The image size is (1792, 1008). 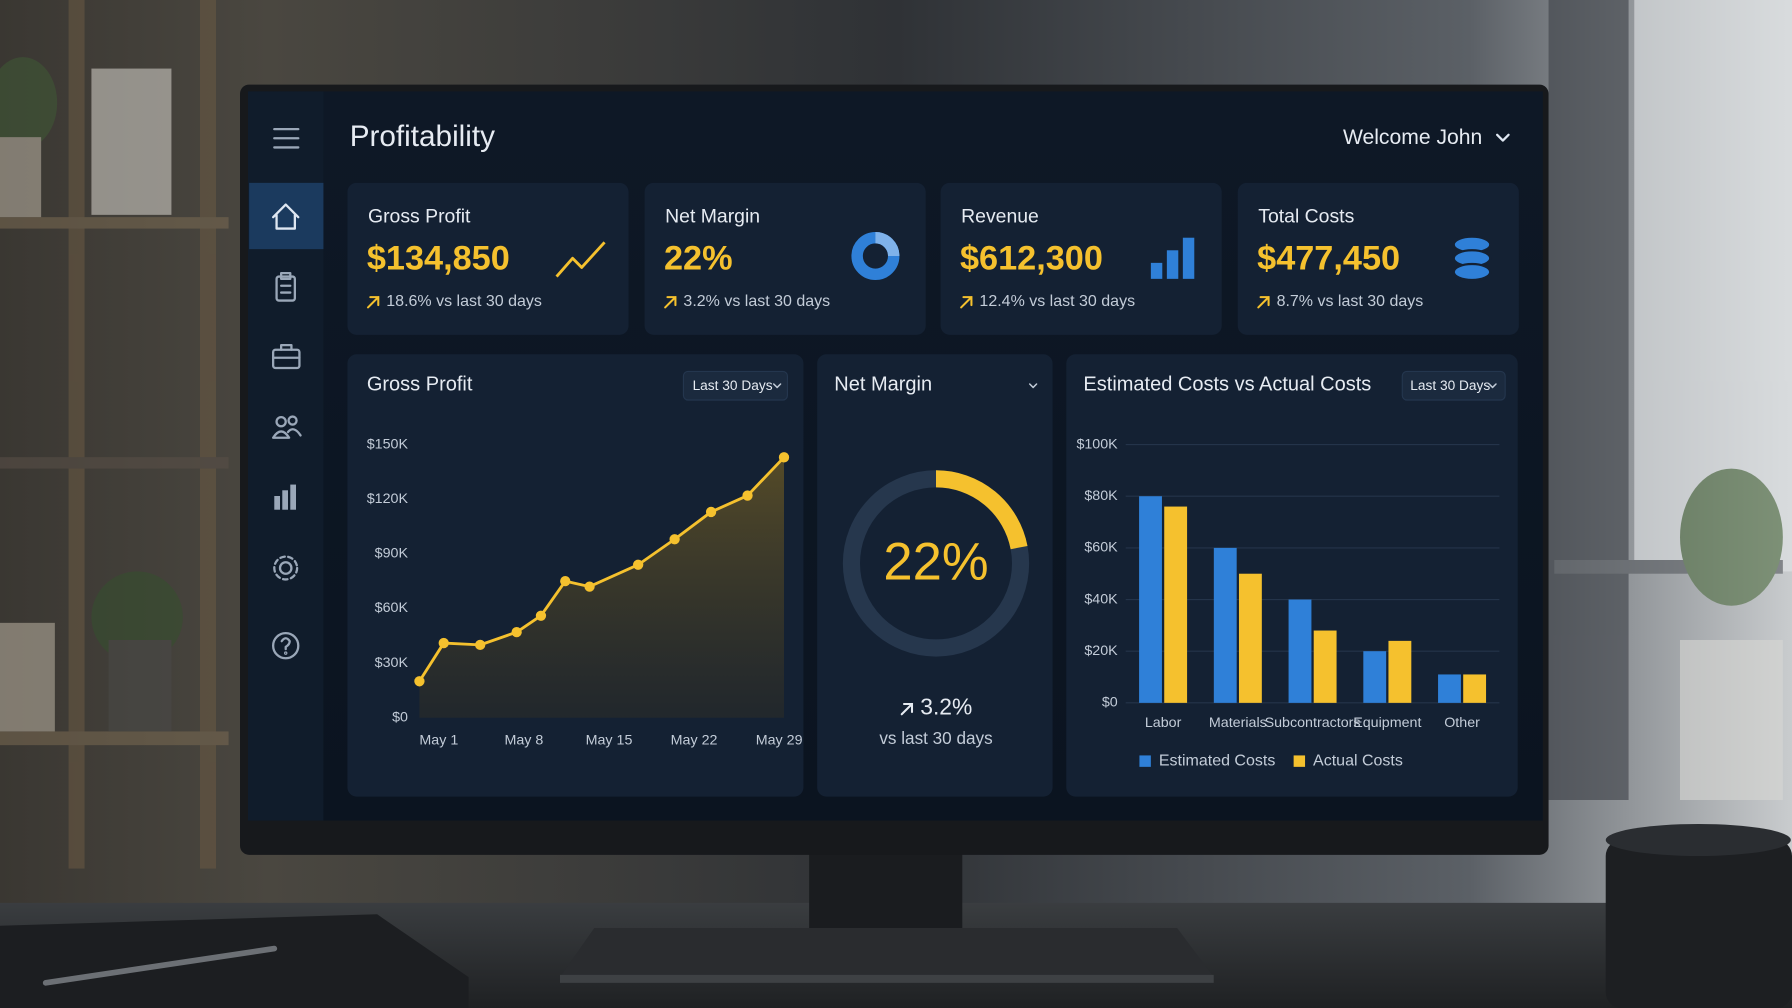 I want to click on kpi-label: Net Margin, so click(x=712, y=216).